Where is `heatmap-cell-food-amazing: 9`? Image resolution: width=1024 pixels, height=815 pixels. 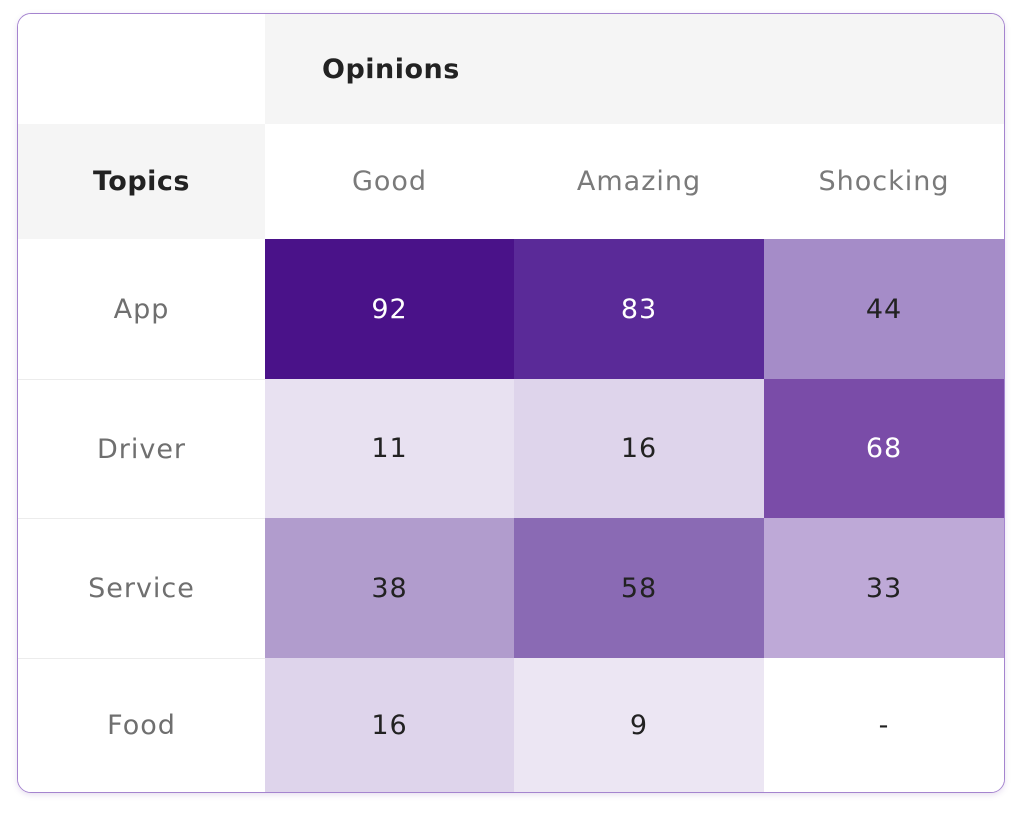 heatmap-cell-food-amazing: 9 is located at coordinates (639, 725).